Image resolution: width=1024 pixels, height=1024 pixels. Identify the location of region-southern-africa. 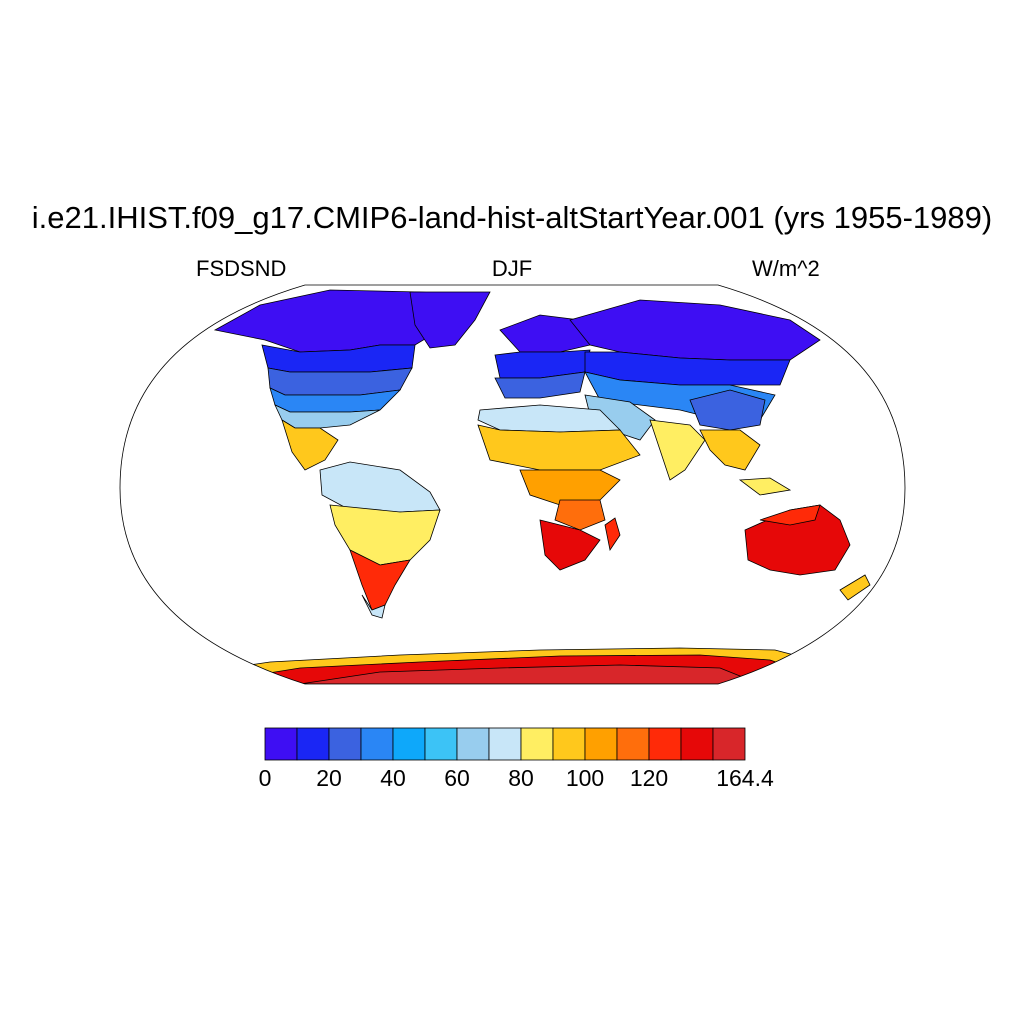
(570, 545).